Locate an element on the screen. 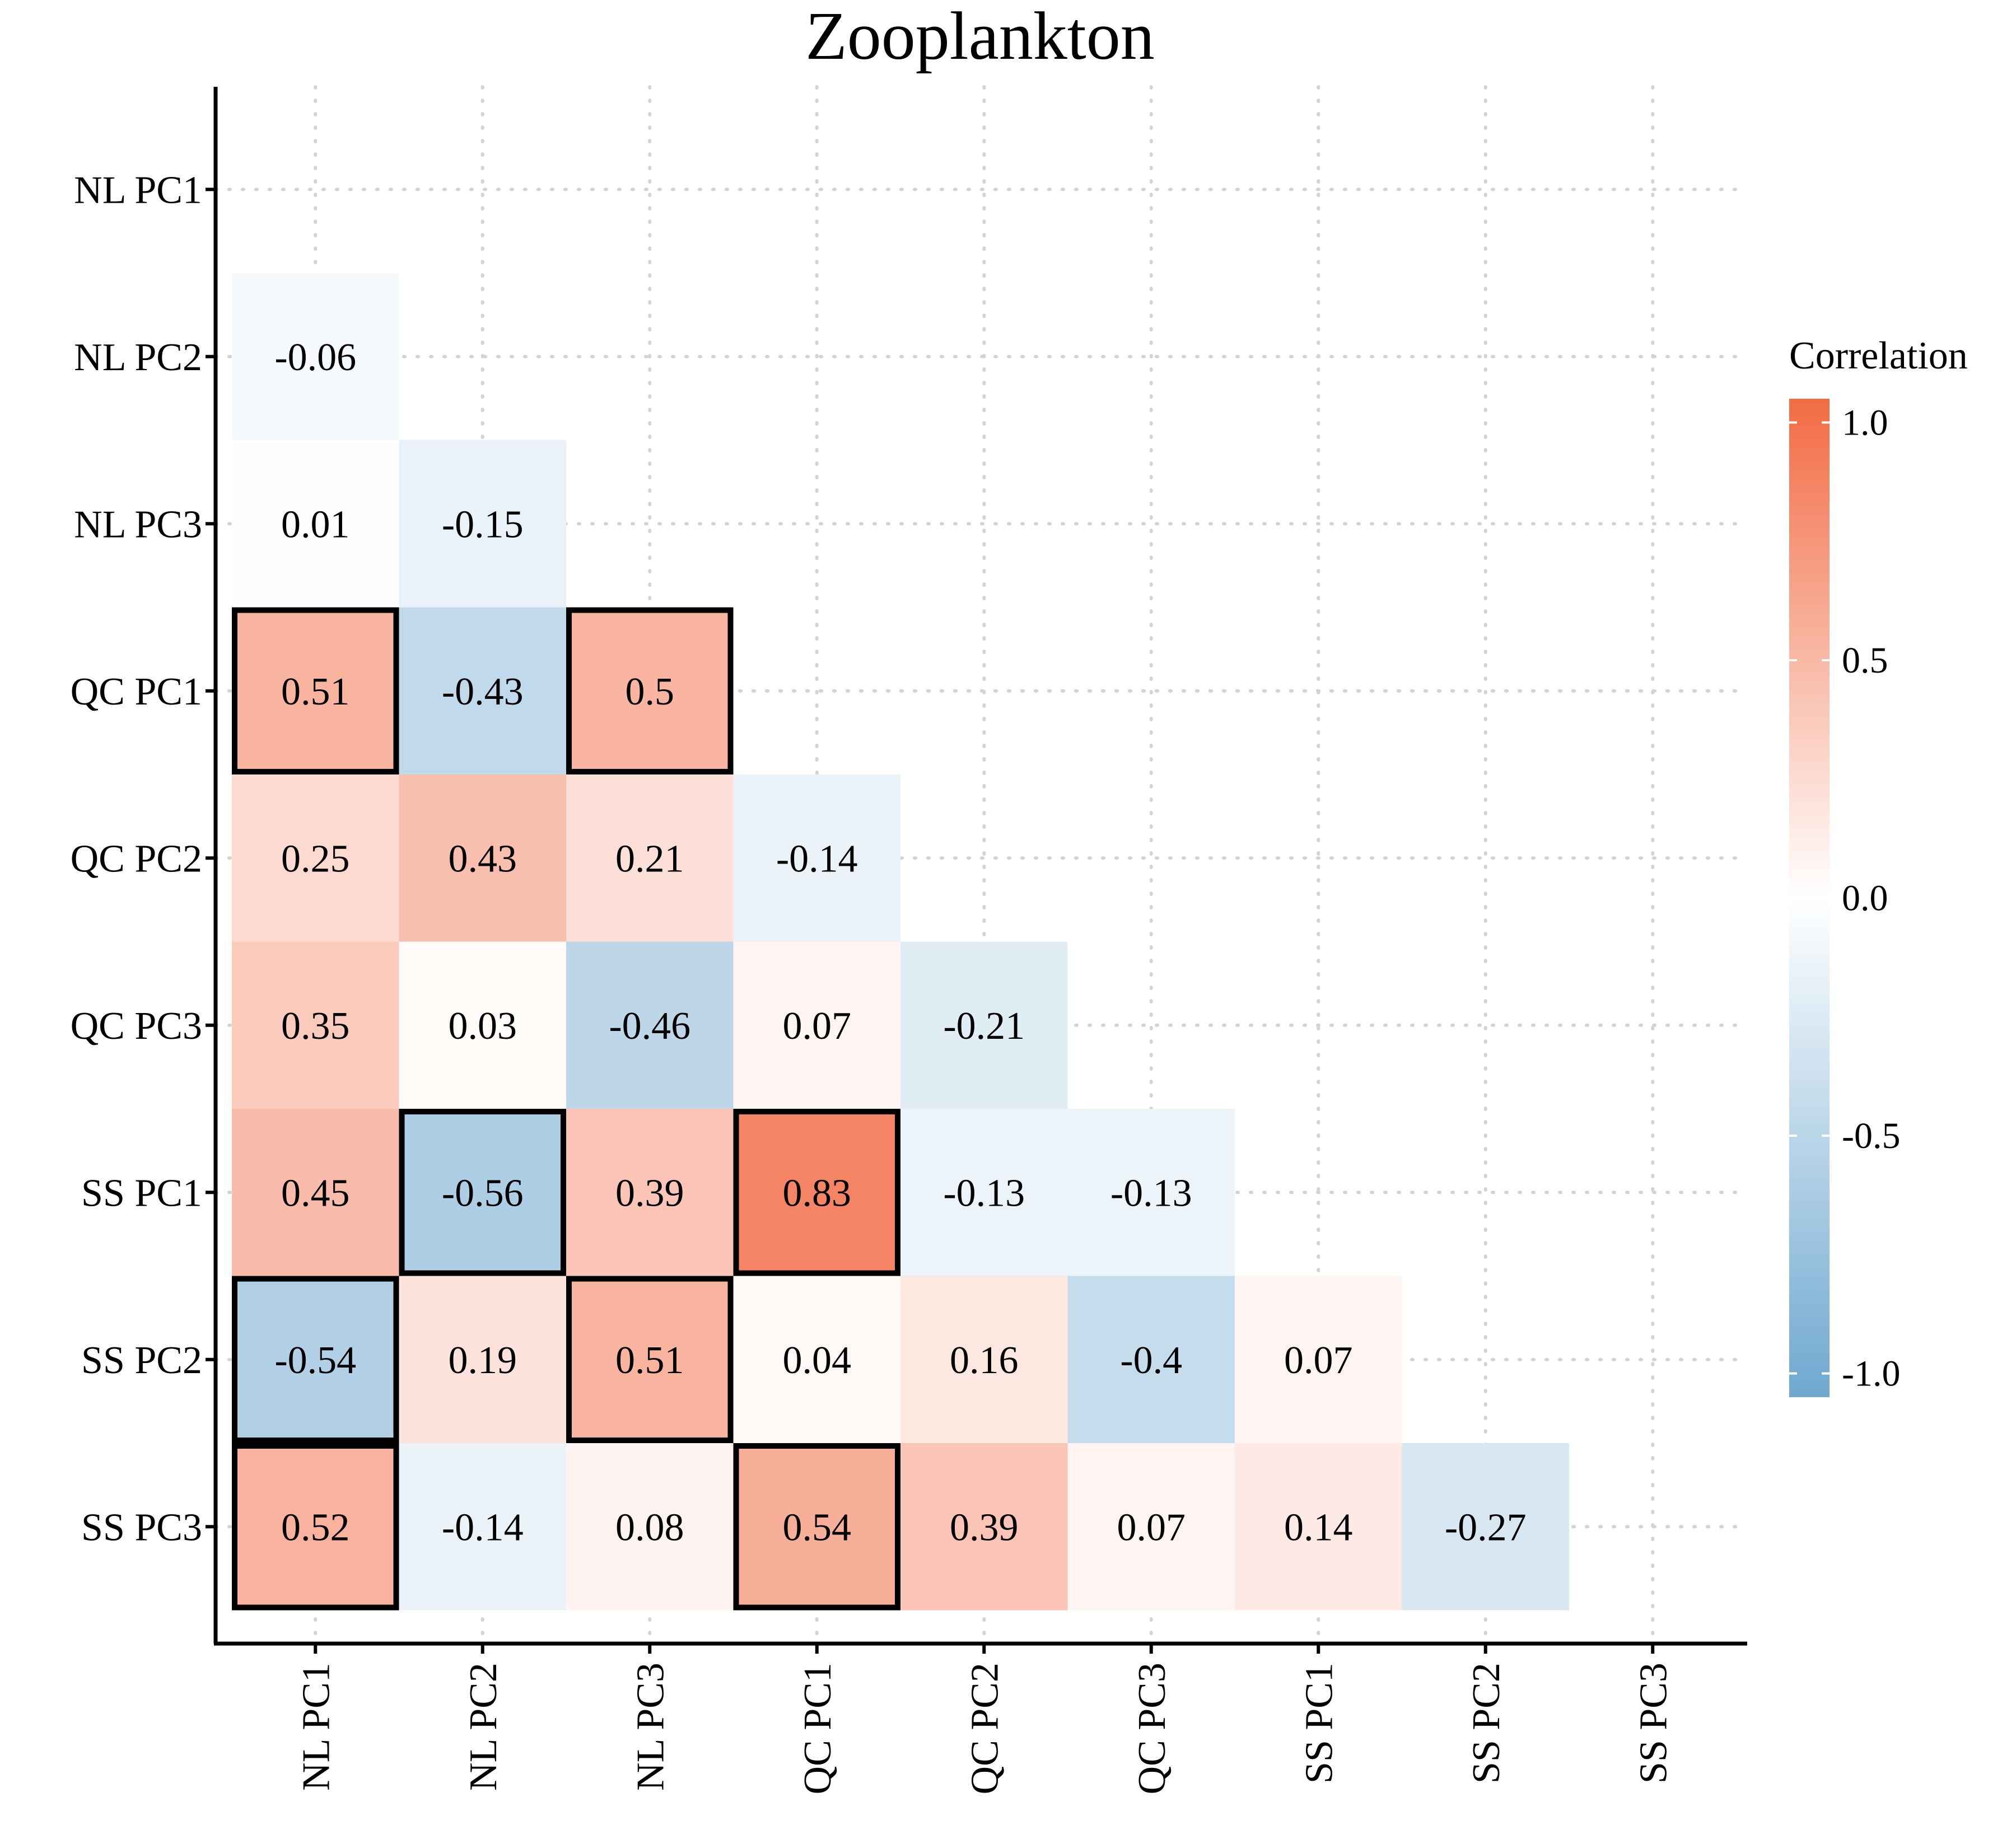 This screenshot has width=2016, height=1848. x-tick-label: SS PC3 is located at coordinates (1654, 1724).